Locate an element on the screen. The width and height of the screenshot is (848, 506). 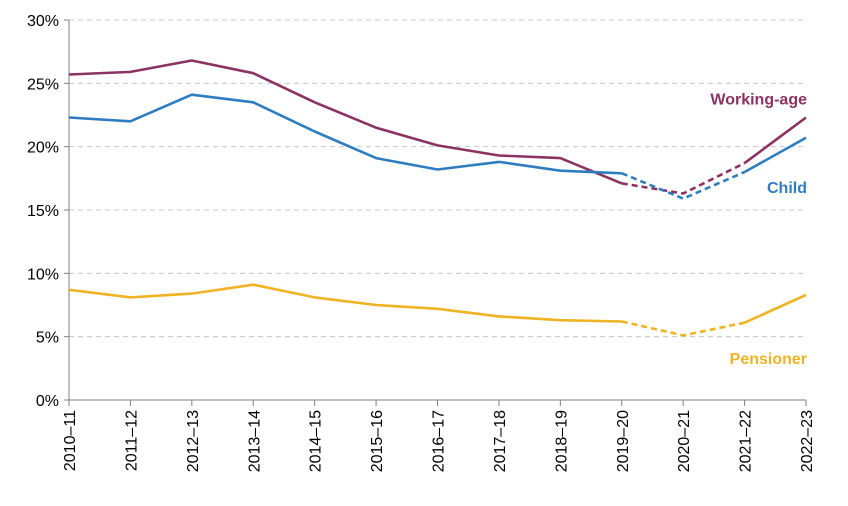
series-line-working-age-end is located at coordinates (775, 140).